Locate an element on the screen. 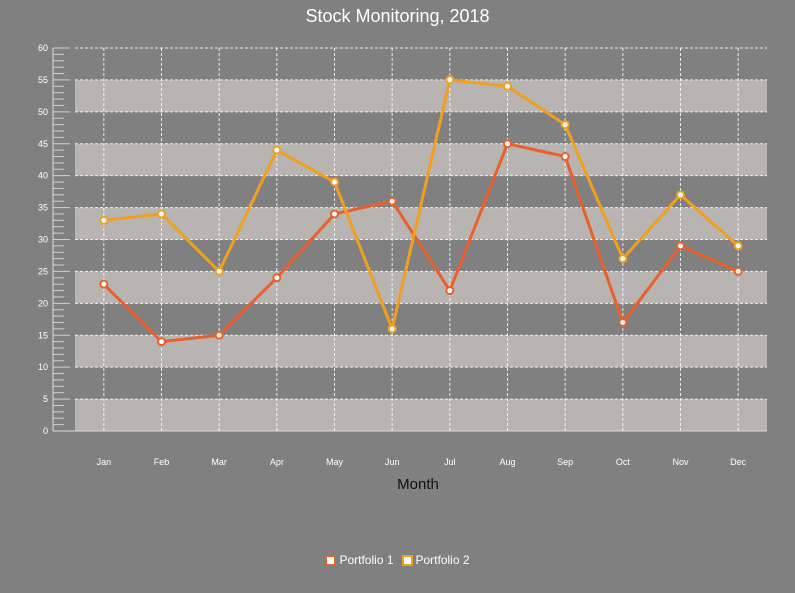 Image resolution: width=795 pixels, height=593 pixels. y-minor-ticks is located at coordinates (61, 239).